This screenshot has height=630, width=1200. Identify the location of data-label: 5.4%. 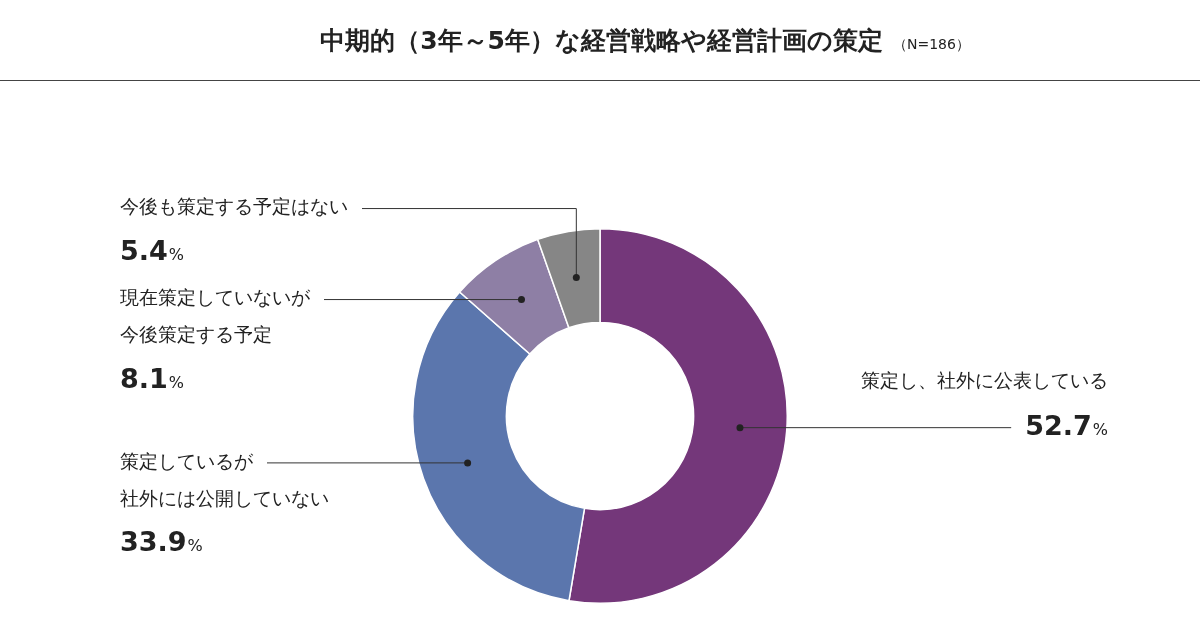
(152, 250).